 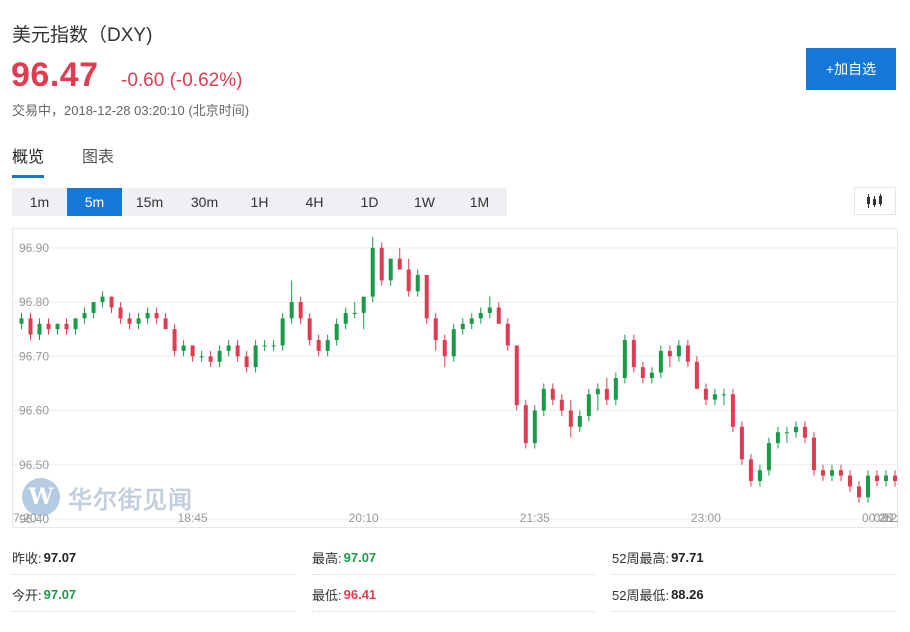 I want to click on stat-prev-close: 昨收: 97.07, so click(x=154, y=557).